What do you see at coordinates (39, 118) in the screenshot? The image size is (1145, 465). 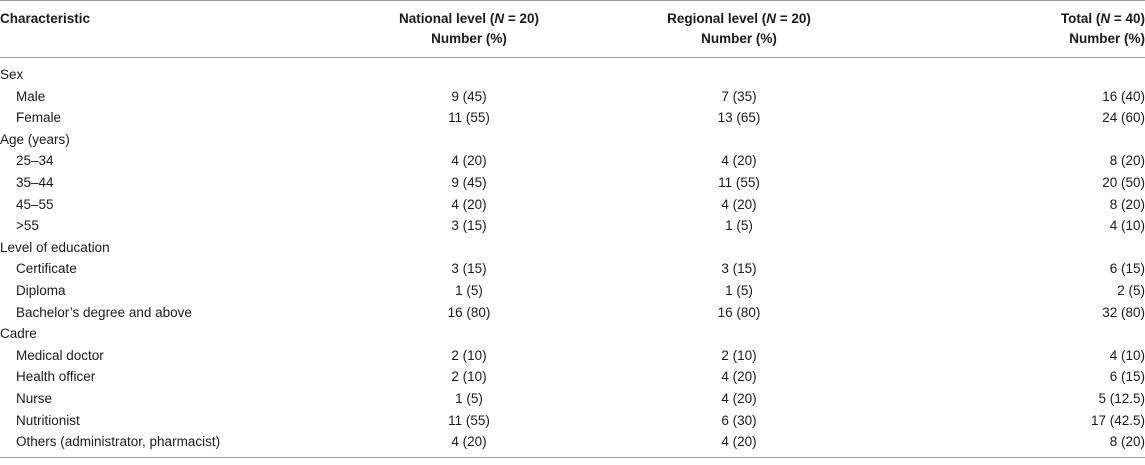 I see `row-label: Female` at bounding box center [39, 118].